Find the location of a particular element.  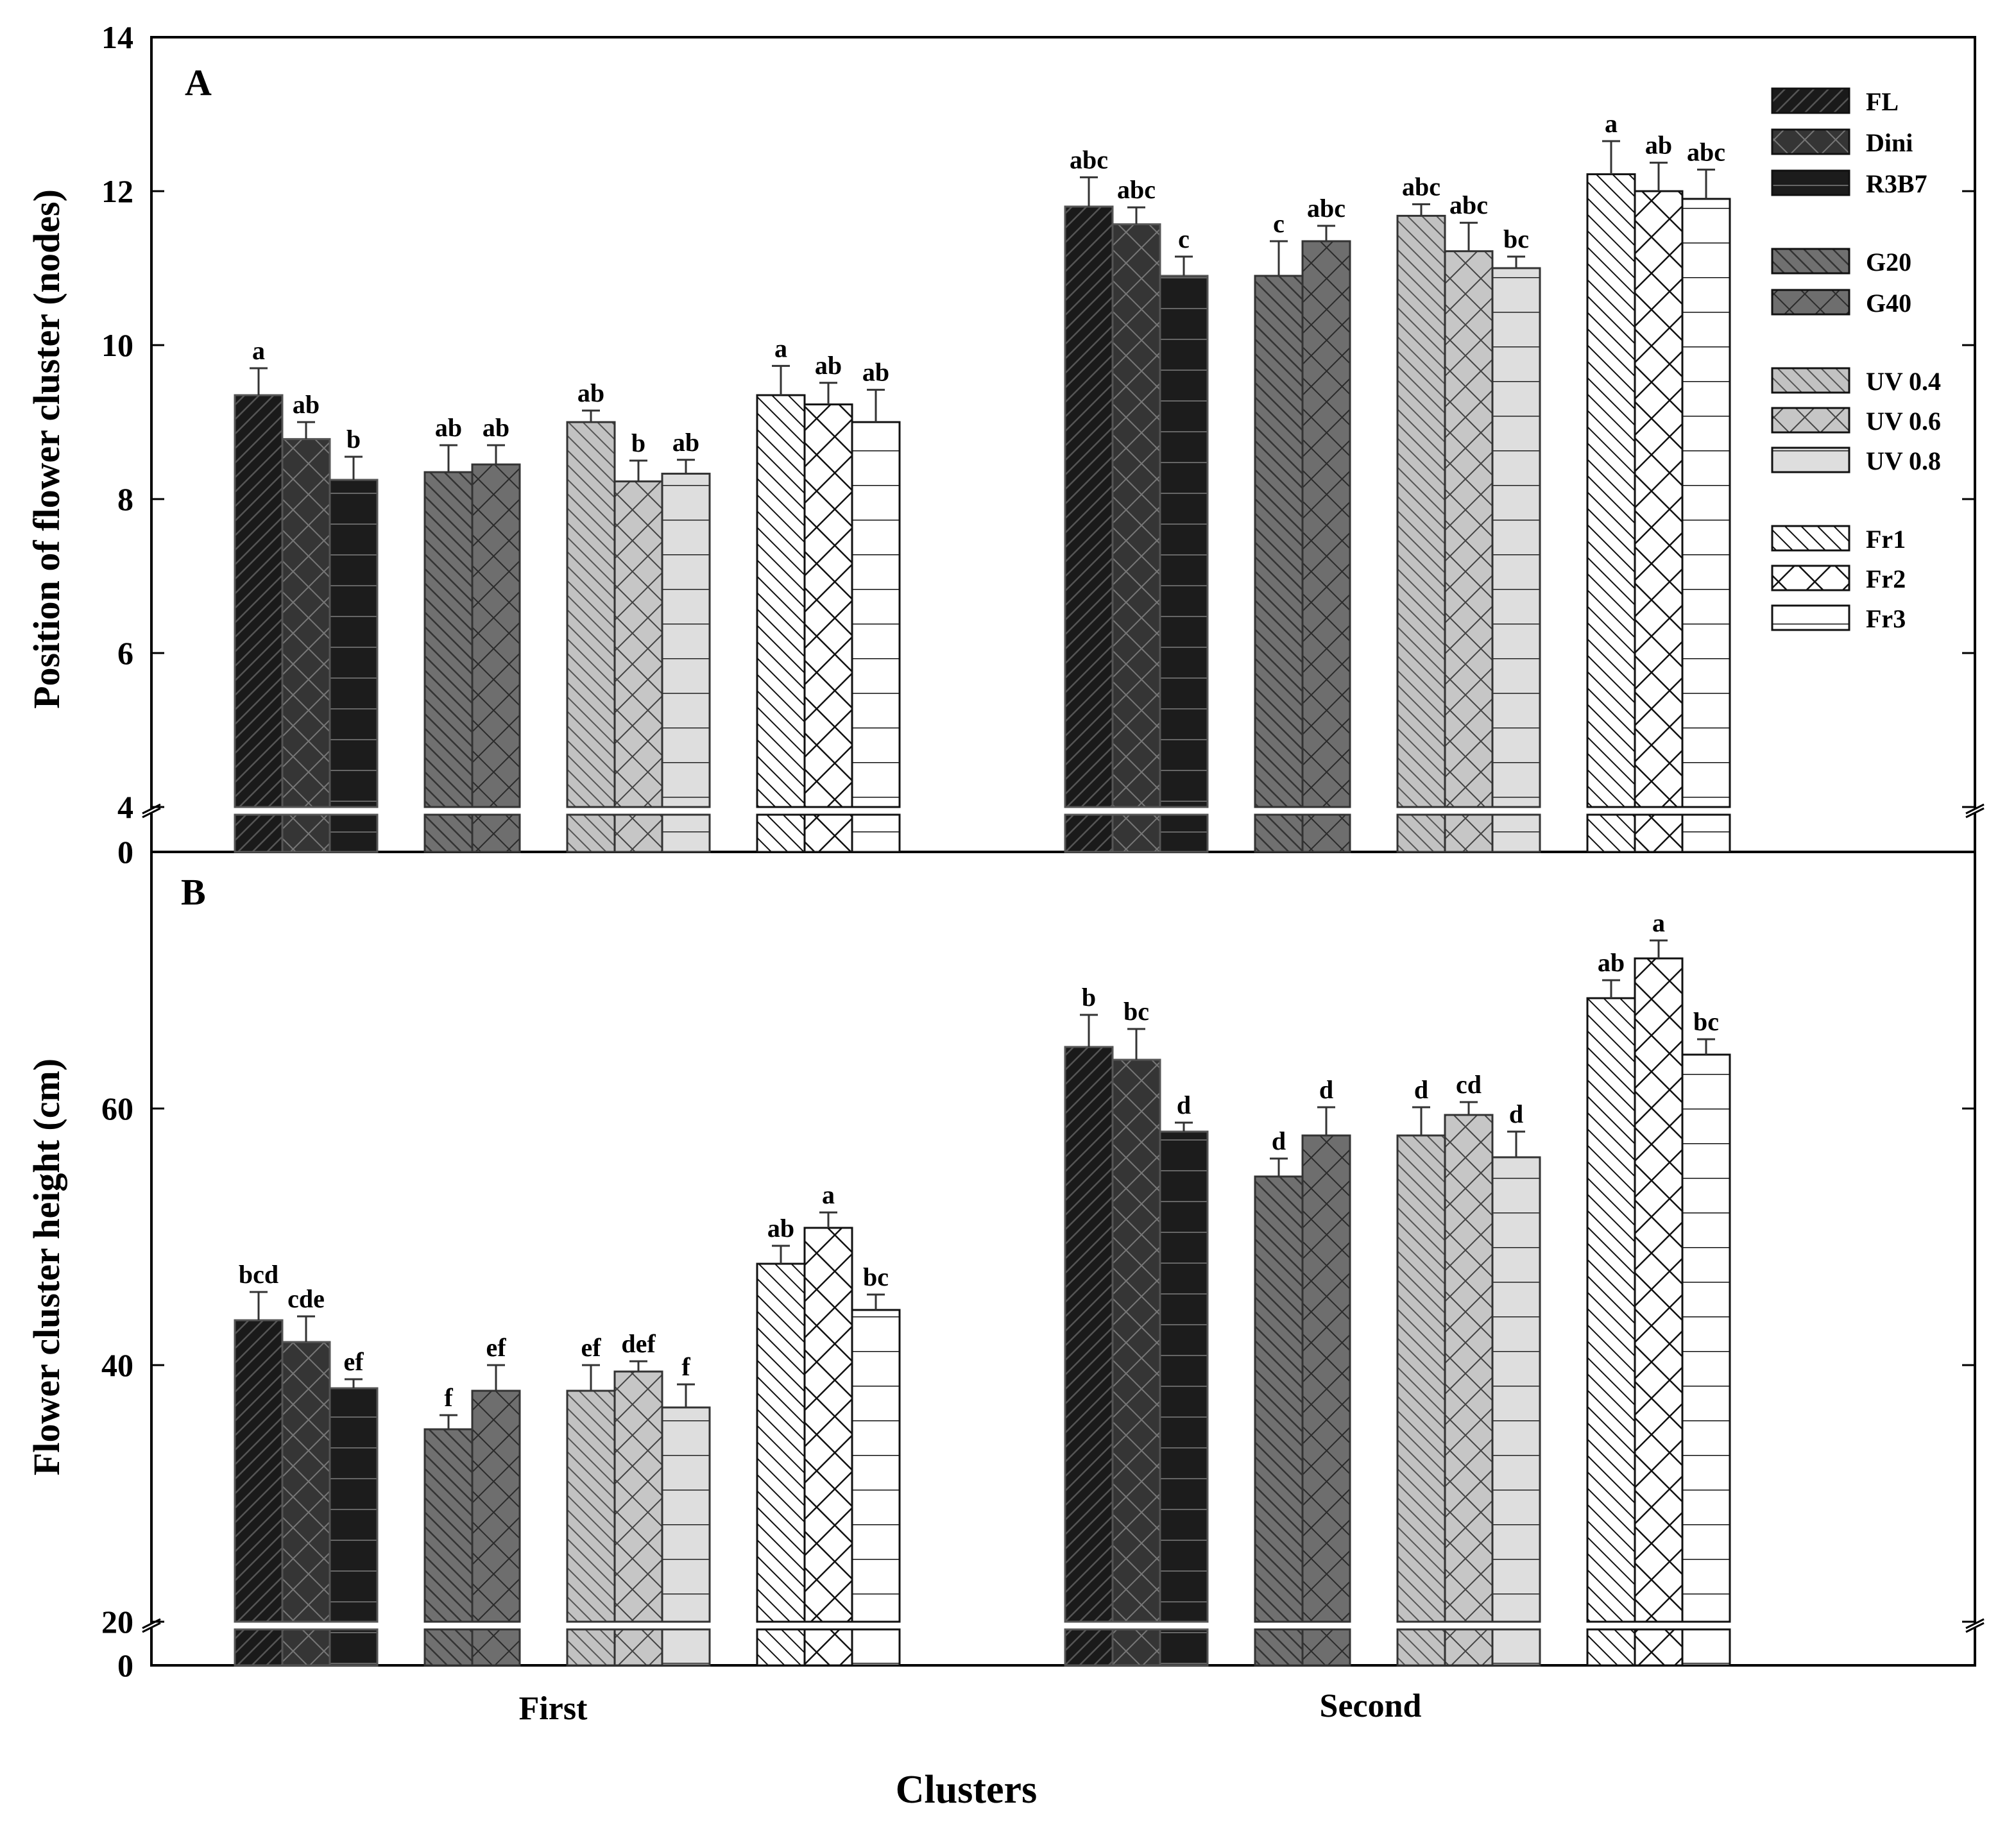

y-tick-label: 8 is located at coordinates (125, 499).